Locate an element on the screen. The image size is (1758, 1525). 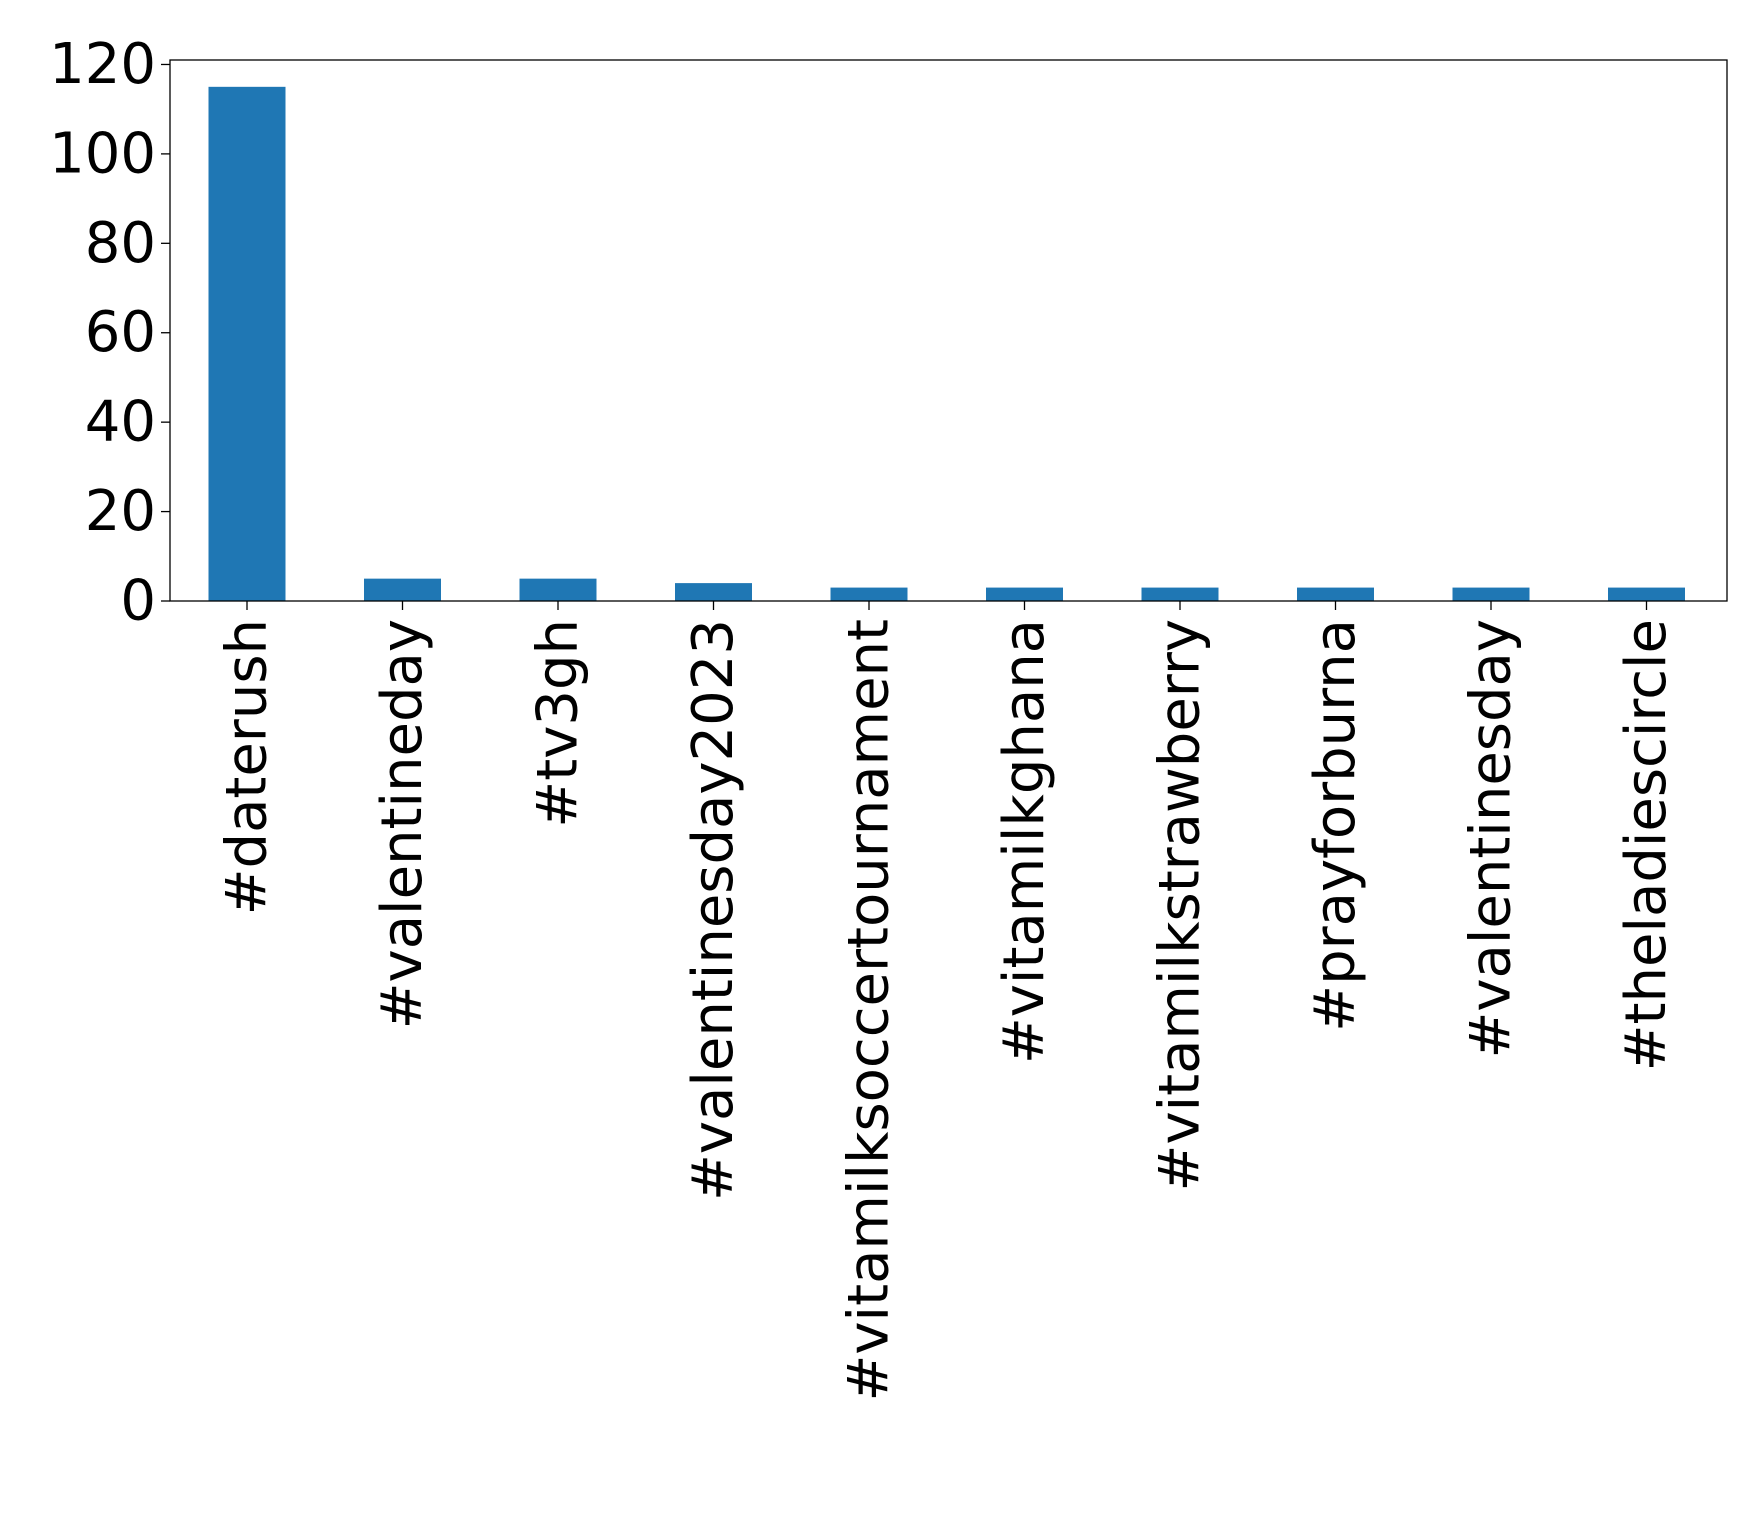
x-tick-label: #prayforburna is located at coordinates (1335, 825).